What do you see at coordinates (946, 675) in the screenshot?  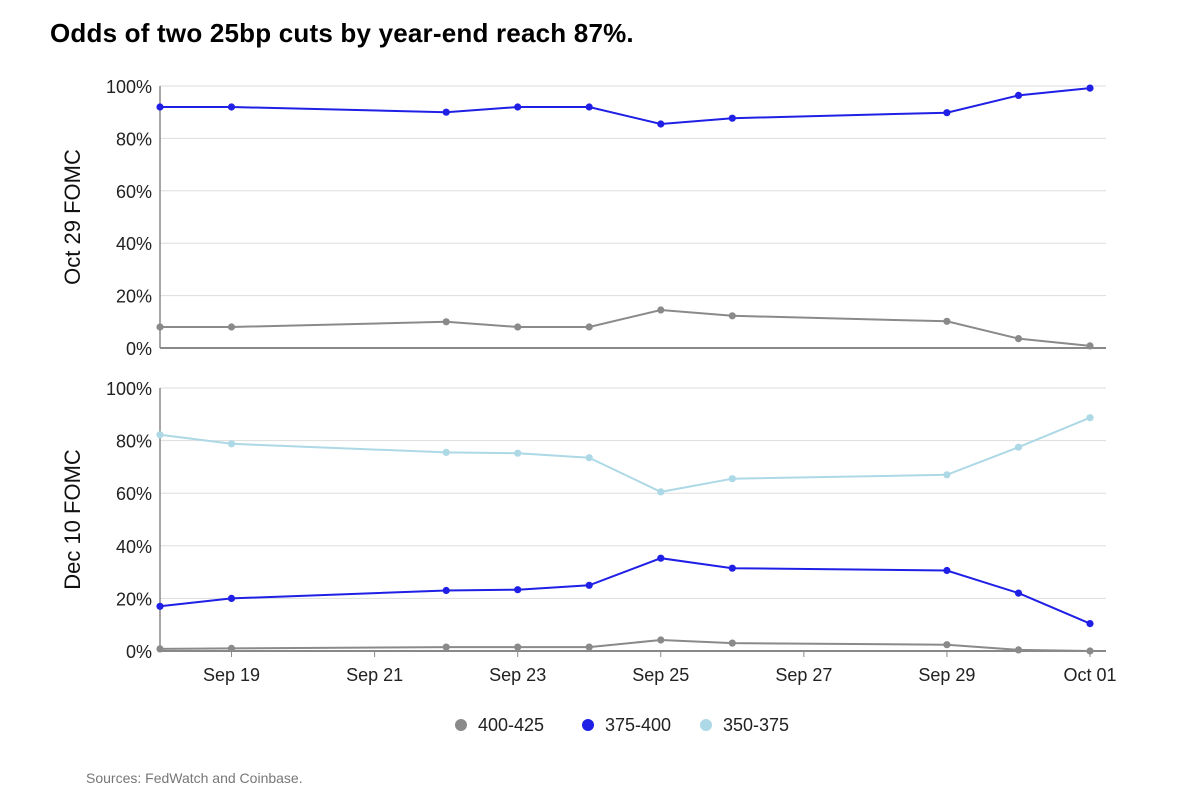 I see `x-tick-label: Sep 29` at bounding box center [946, 675].